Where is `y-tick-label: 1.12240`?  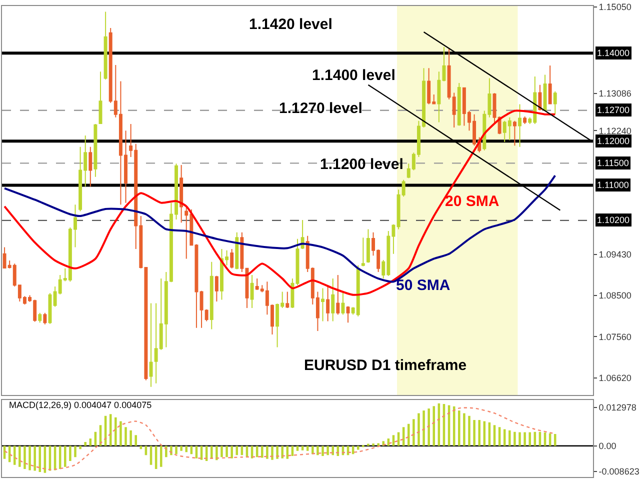
y-tick-label: 1.12240 is located at coordinates (615, 131).